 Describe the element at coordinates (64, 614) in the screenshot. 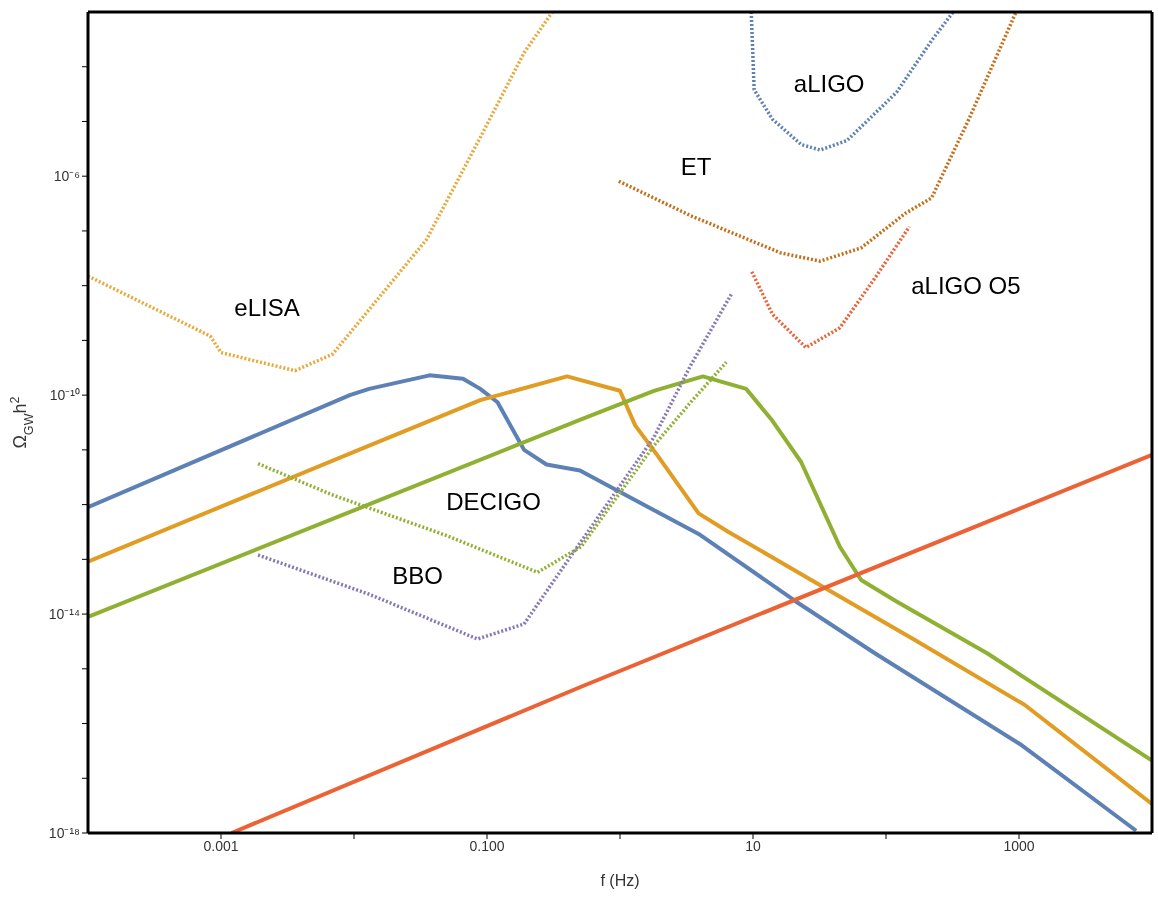

I see `y-tick-label: 10⁻¹⁴` at that location.